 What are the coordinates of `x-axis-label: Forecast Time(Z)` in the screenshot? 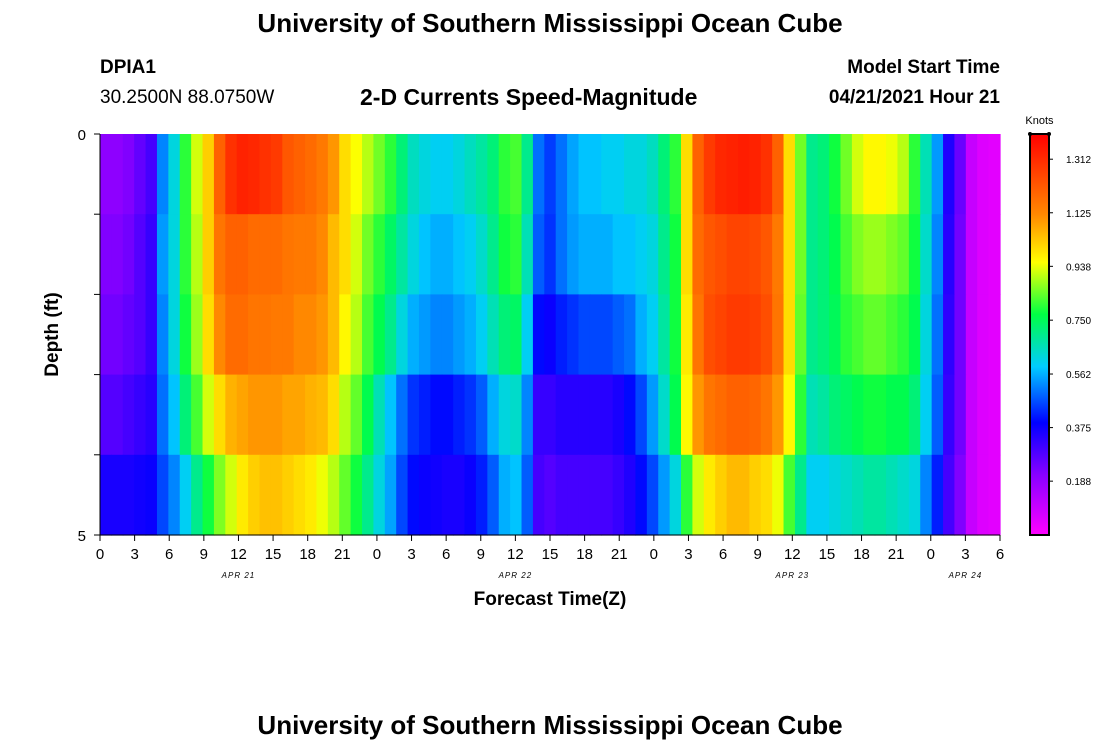 It's located at (550, 599).